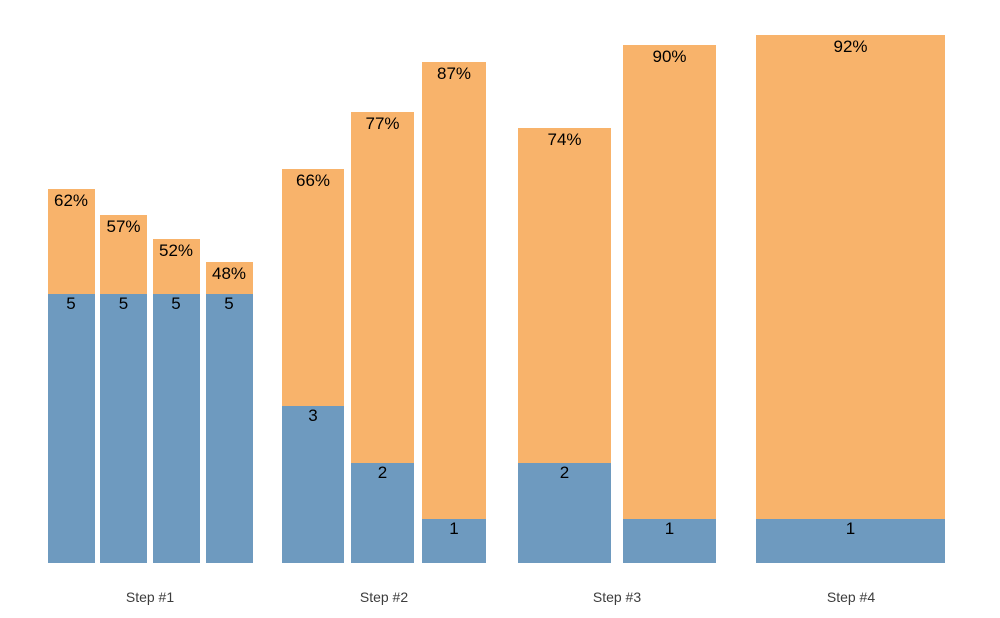 The image size is (1000, 618). Describe the element at coordinates (454, 73) in the screenshot. I see `bar-percent-label: 87%` at that location.